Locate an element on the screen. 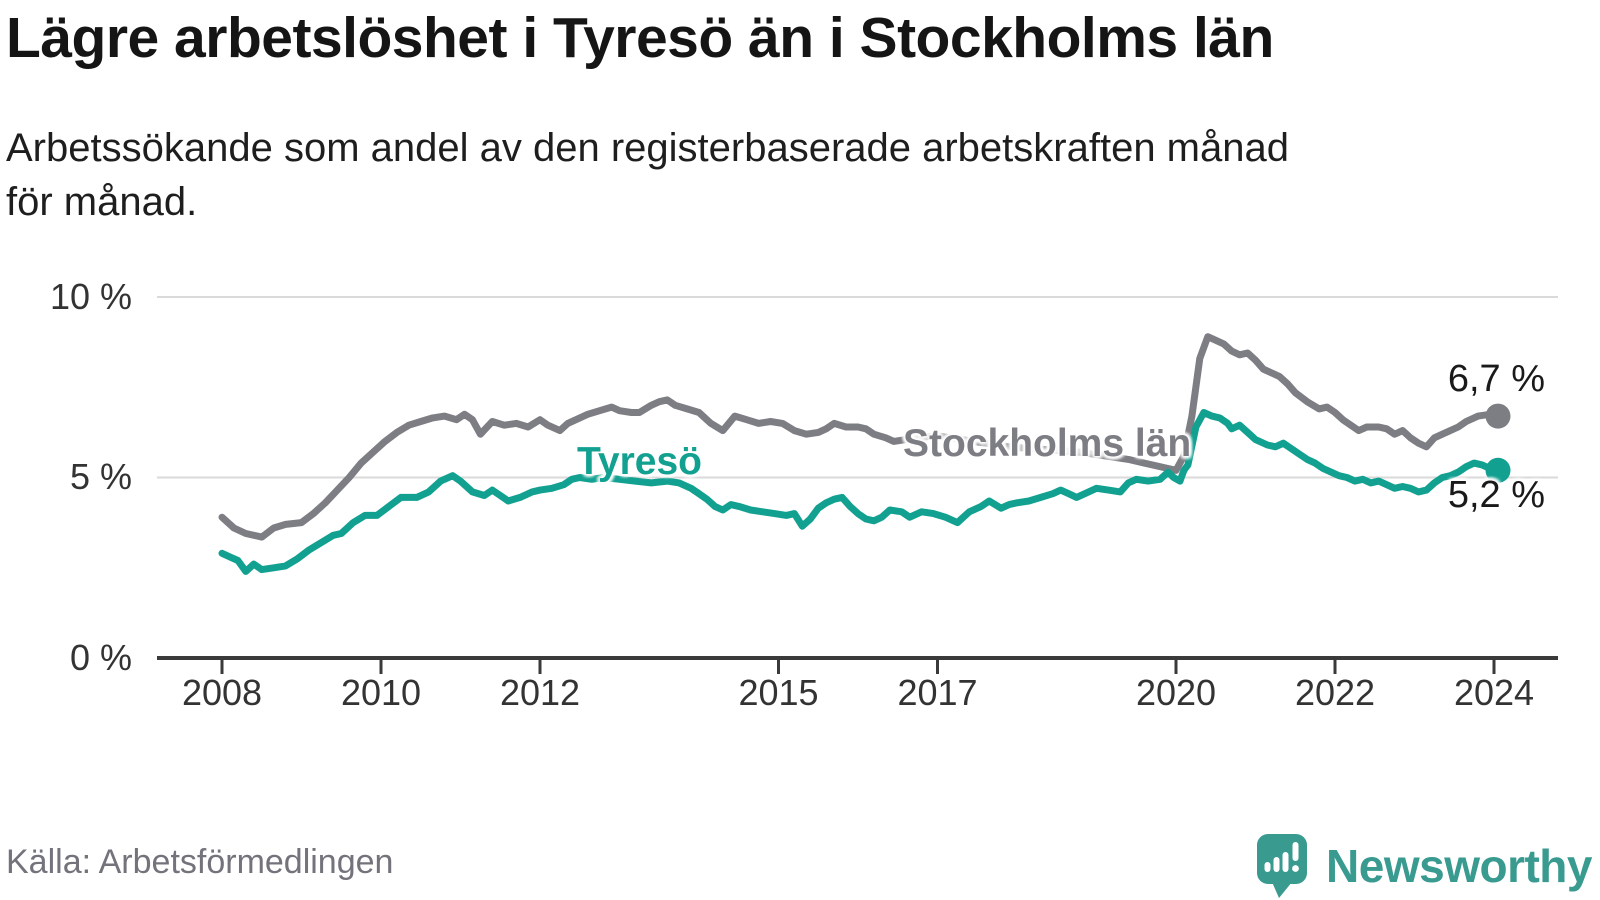 The height and width of the screenshot is (900, 1600). x-axis-label-2020: 2020 is located at coordinates (1176, 692).